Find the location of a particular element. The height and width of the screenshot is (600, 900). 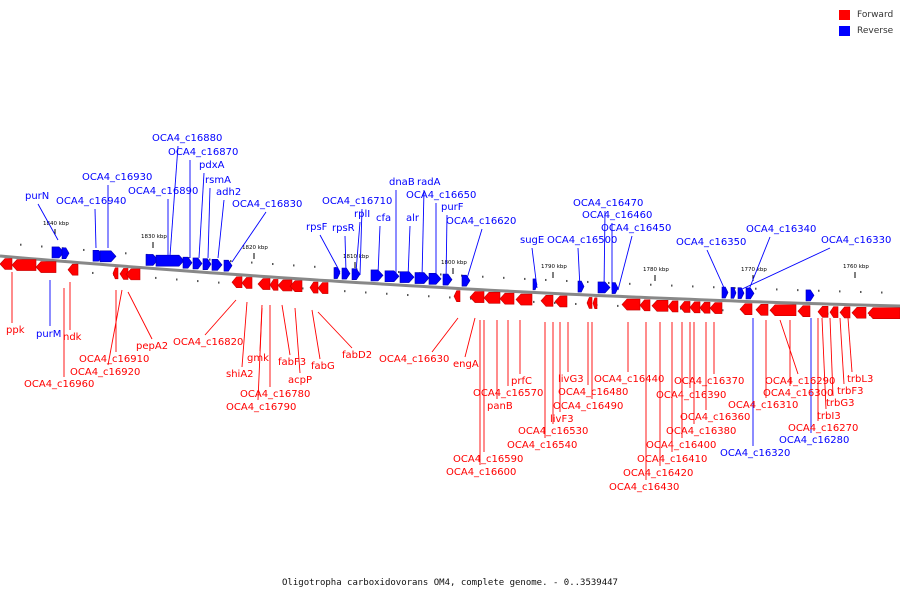

gene-label: dnaB is located at coordinates (402, 182).